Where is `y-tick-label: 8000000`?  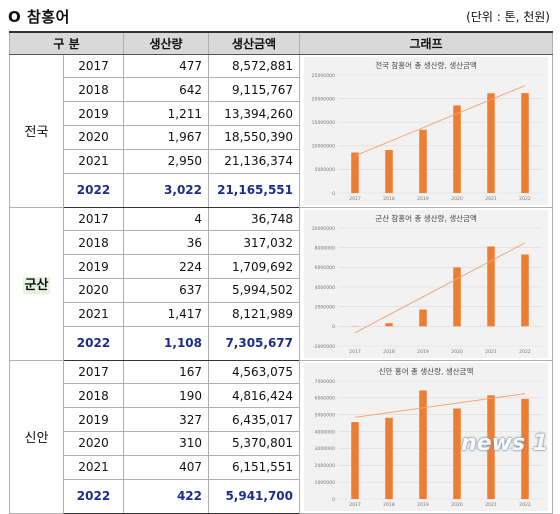 y-tick-label: 8000000 is located at coordinates (325, 248).